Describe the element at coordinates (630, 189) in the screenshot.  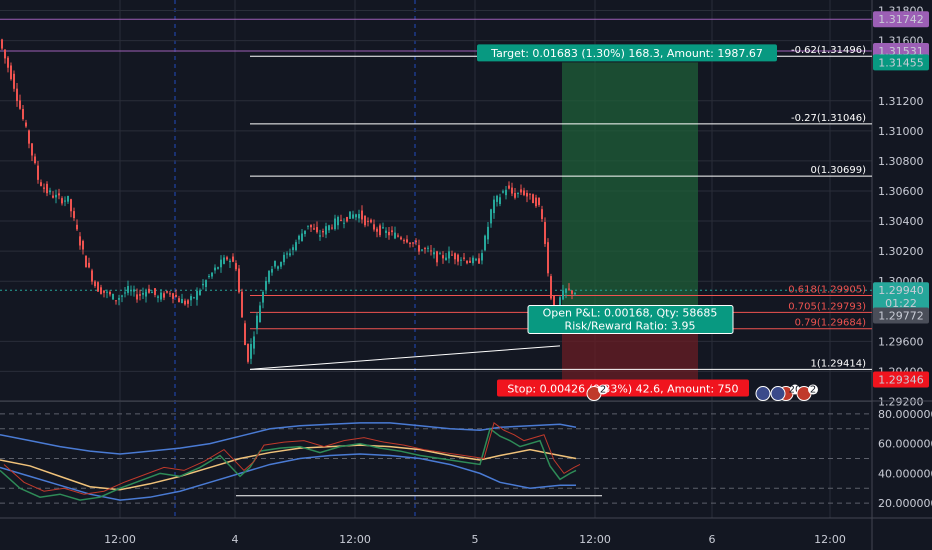
I see `target-zone` at that location.